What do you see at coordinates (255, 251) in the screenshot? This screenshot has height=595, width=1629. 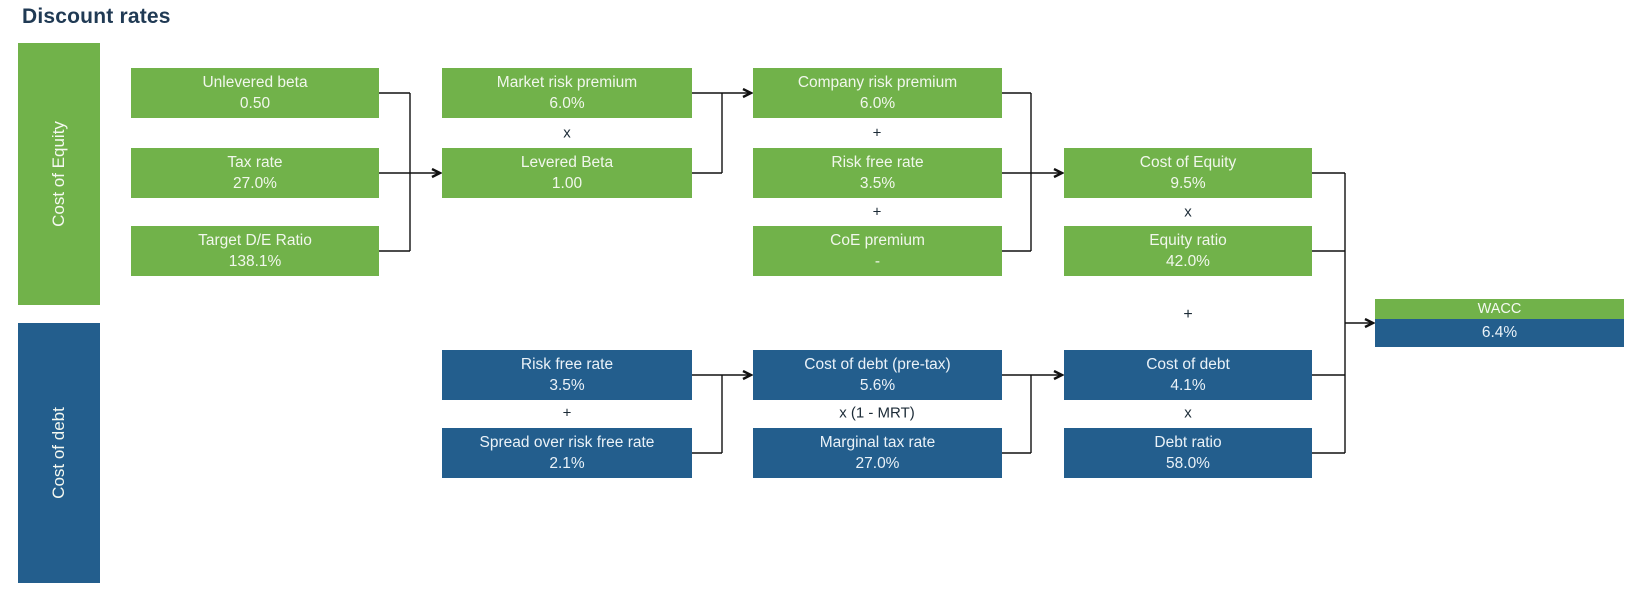 I see `box-target-de-ratio: Target D/E Ratio 138.1%` at bounding box center [255, 251].